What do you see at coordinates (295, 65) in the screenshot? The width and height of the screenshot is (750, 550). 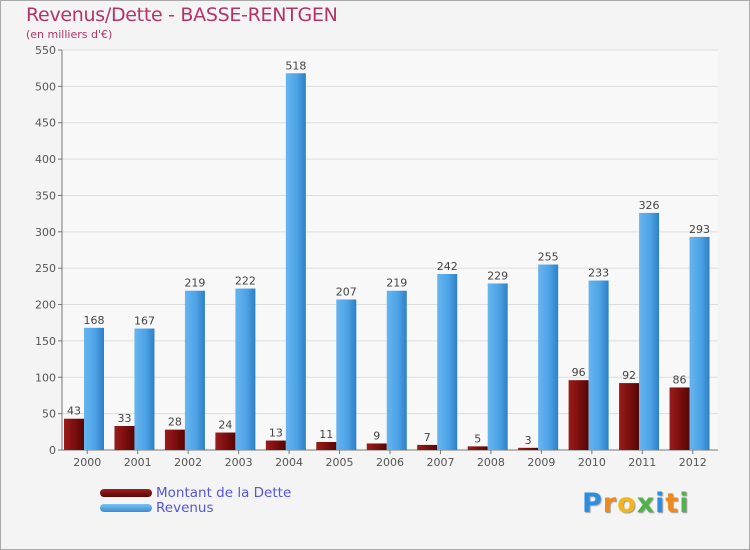 I see `data-label-revenue-2004: 518` at bounding box center [295, 65].